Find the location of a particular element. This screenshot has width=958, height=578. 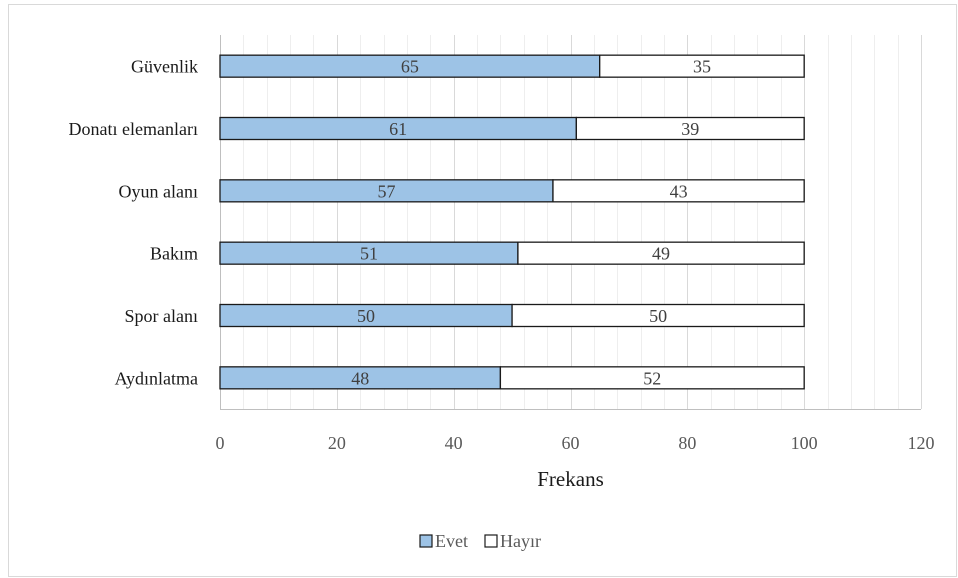

x-tick-labels: 0 20 40 60 80 100 120 is located at coordinates (575, 443).